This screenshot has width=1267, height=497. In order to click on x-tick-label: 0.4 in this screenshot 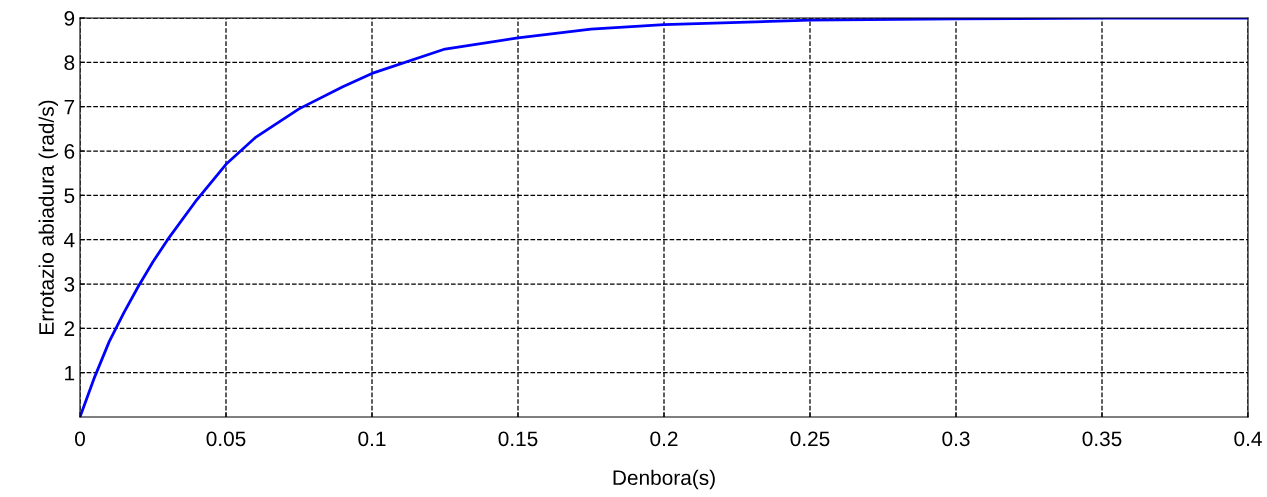, I will do `click(1248, 439)`.